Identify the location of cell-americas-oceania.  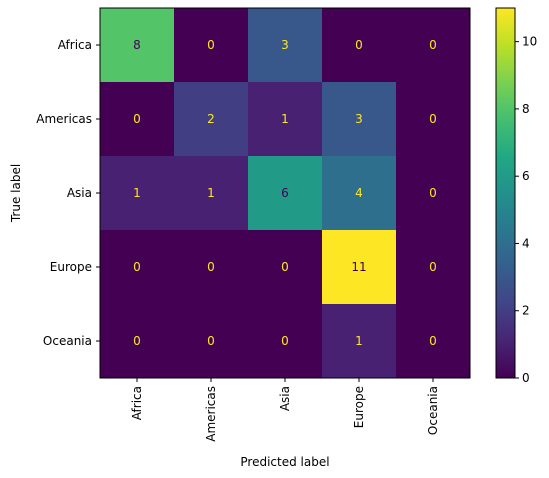
(433, 119).